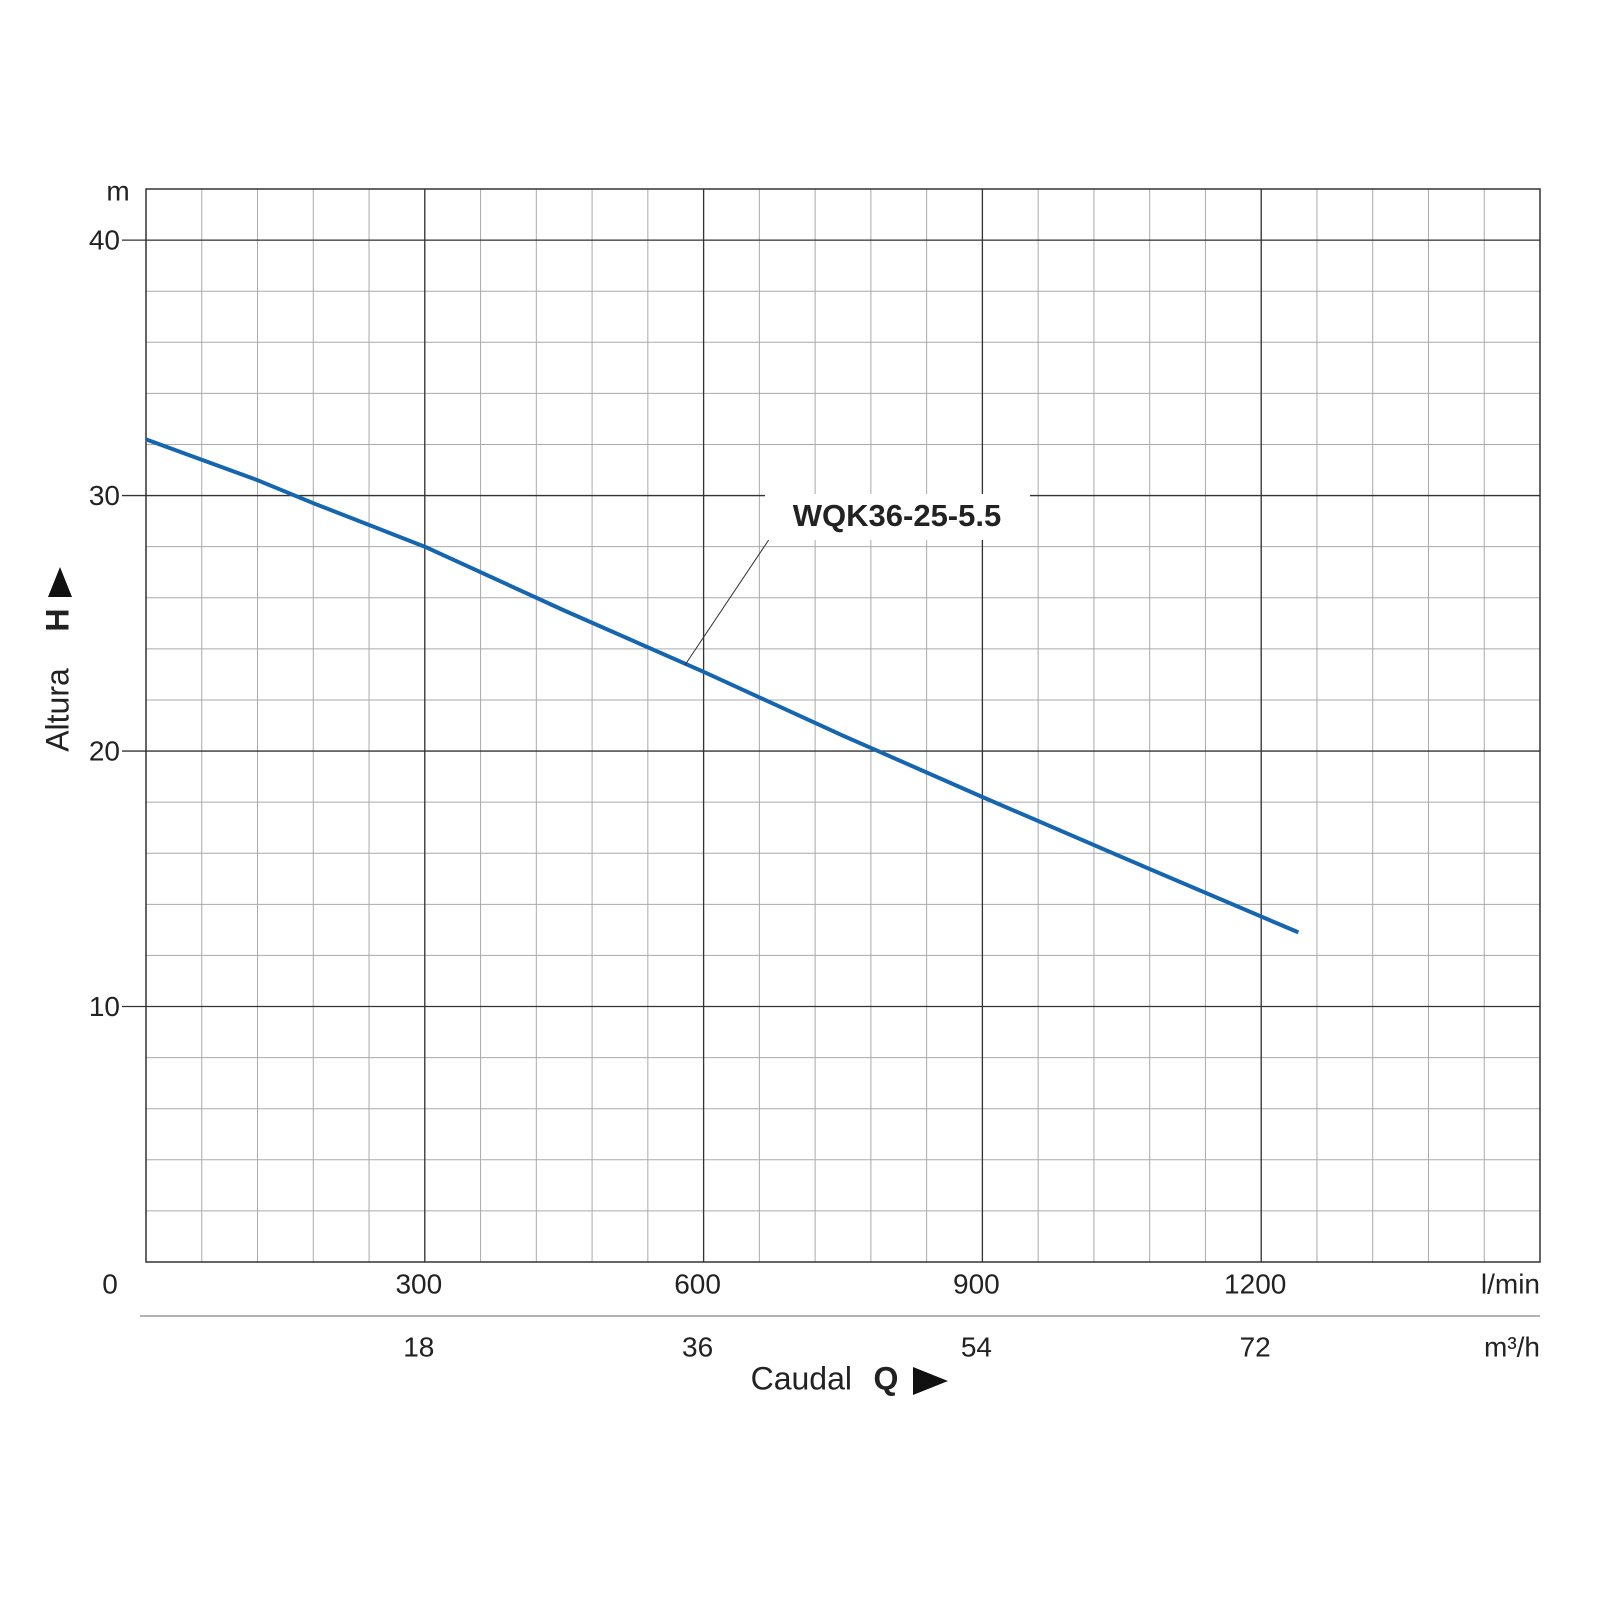 Image resolution: width=1600 pixels, height=1600 pixels. Describe the element at coordinates (57, 710) in the screenshot. I see `y-label: Altura` at that location.